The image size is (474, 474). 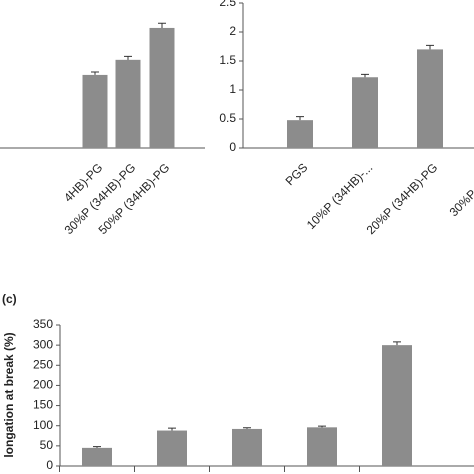 I want to click on y-tick-label: 1.5, so click(x=227, y=60).